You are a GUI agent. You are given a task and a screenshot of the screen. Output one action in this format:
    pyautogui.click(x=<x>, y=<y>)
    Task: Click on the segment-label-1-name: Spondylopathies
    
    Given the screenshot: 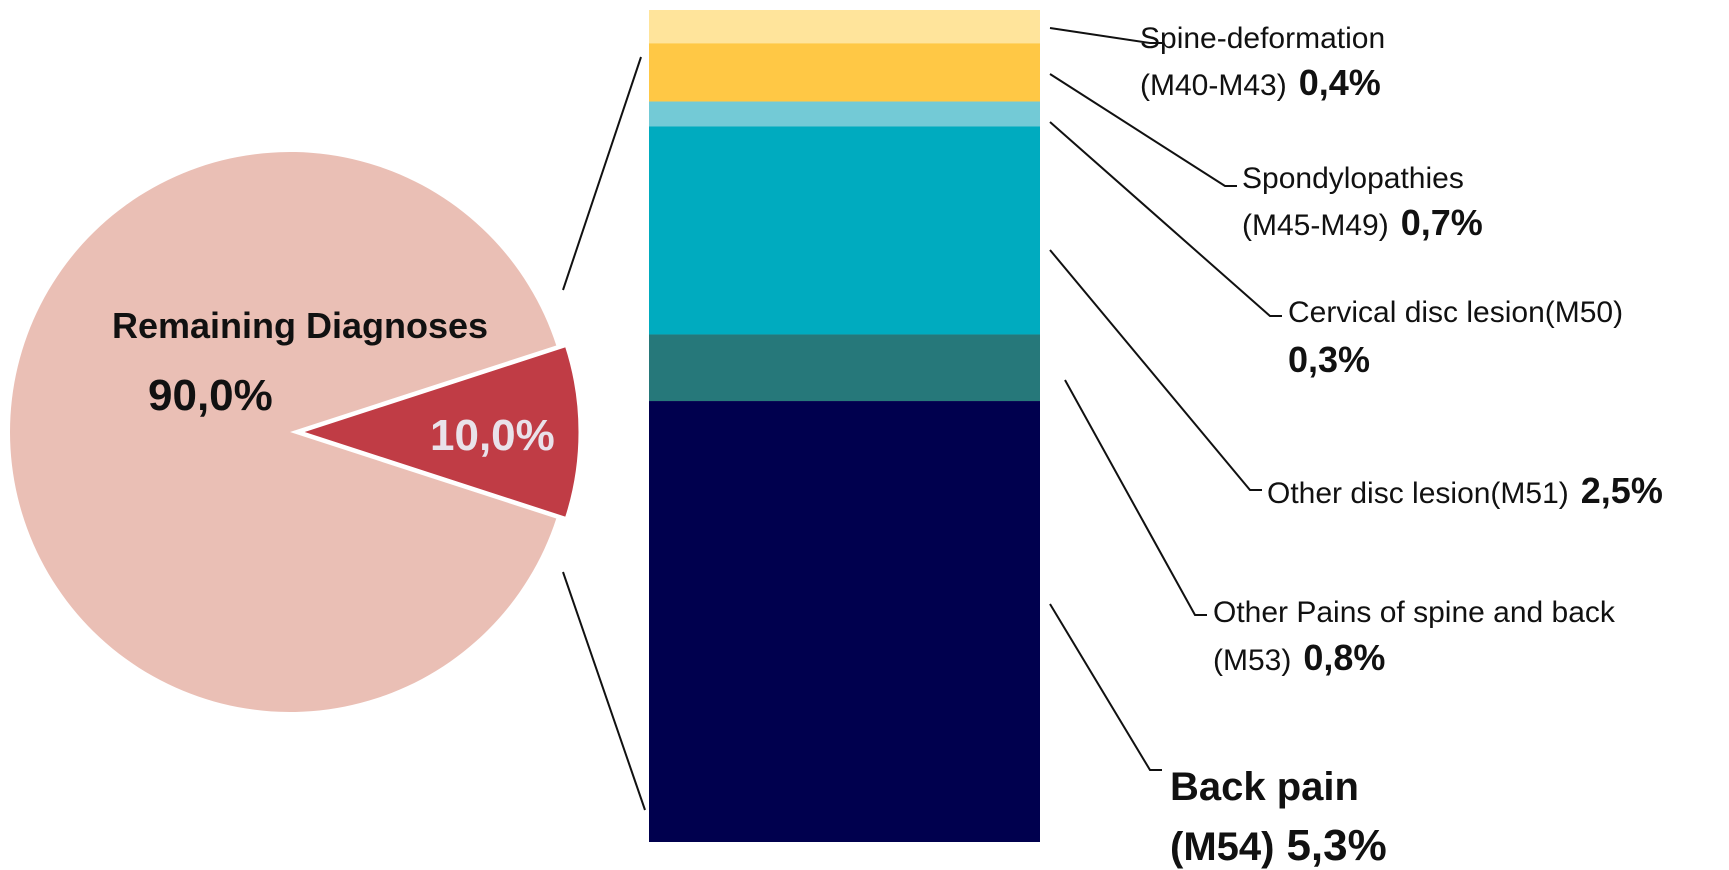 What is the action you would take?
    pyautogui.click(x=1353, y=178)
    